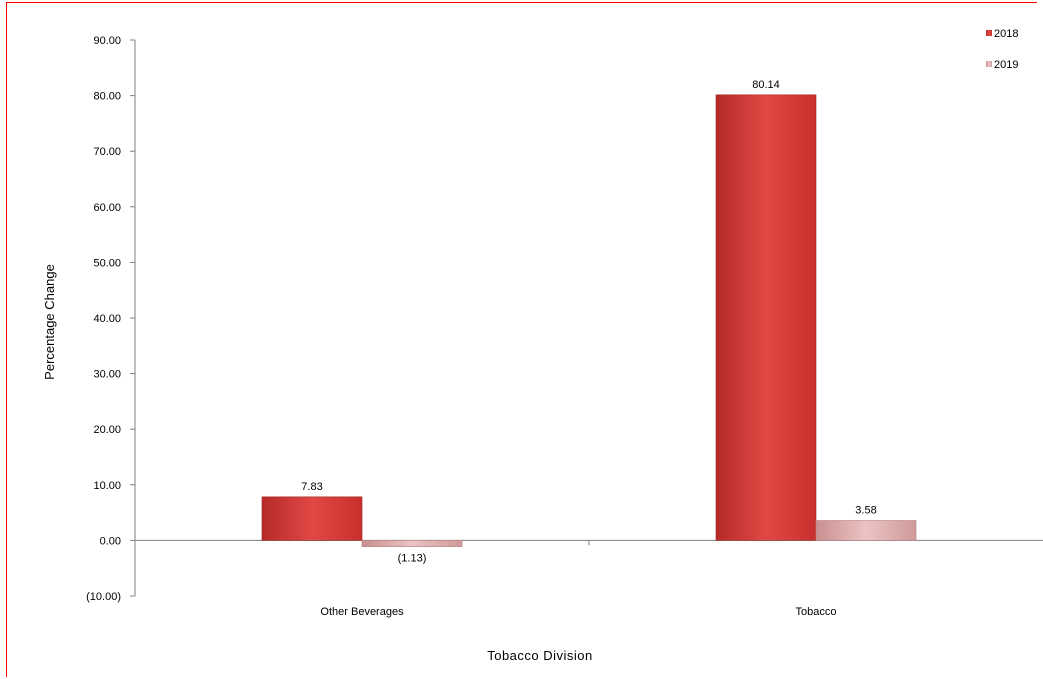 This screenshot has height=679, width=1043. I want to click on y-tick-label: 0.00, so click(110, 541).